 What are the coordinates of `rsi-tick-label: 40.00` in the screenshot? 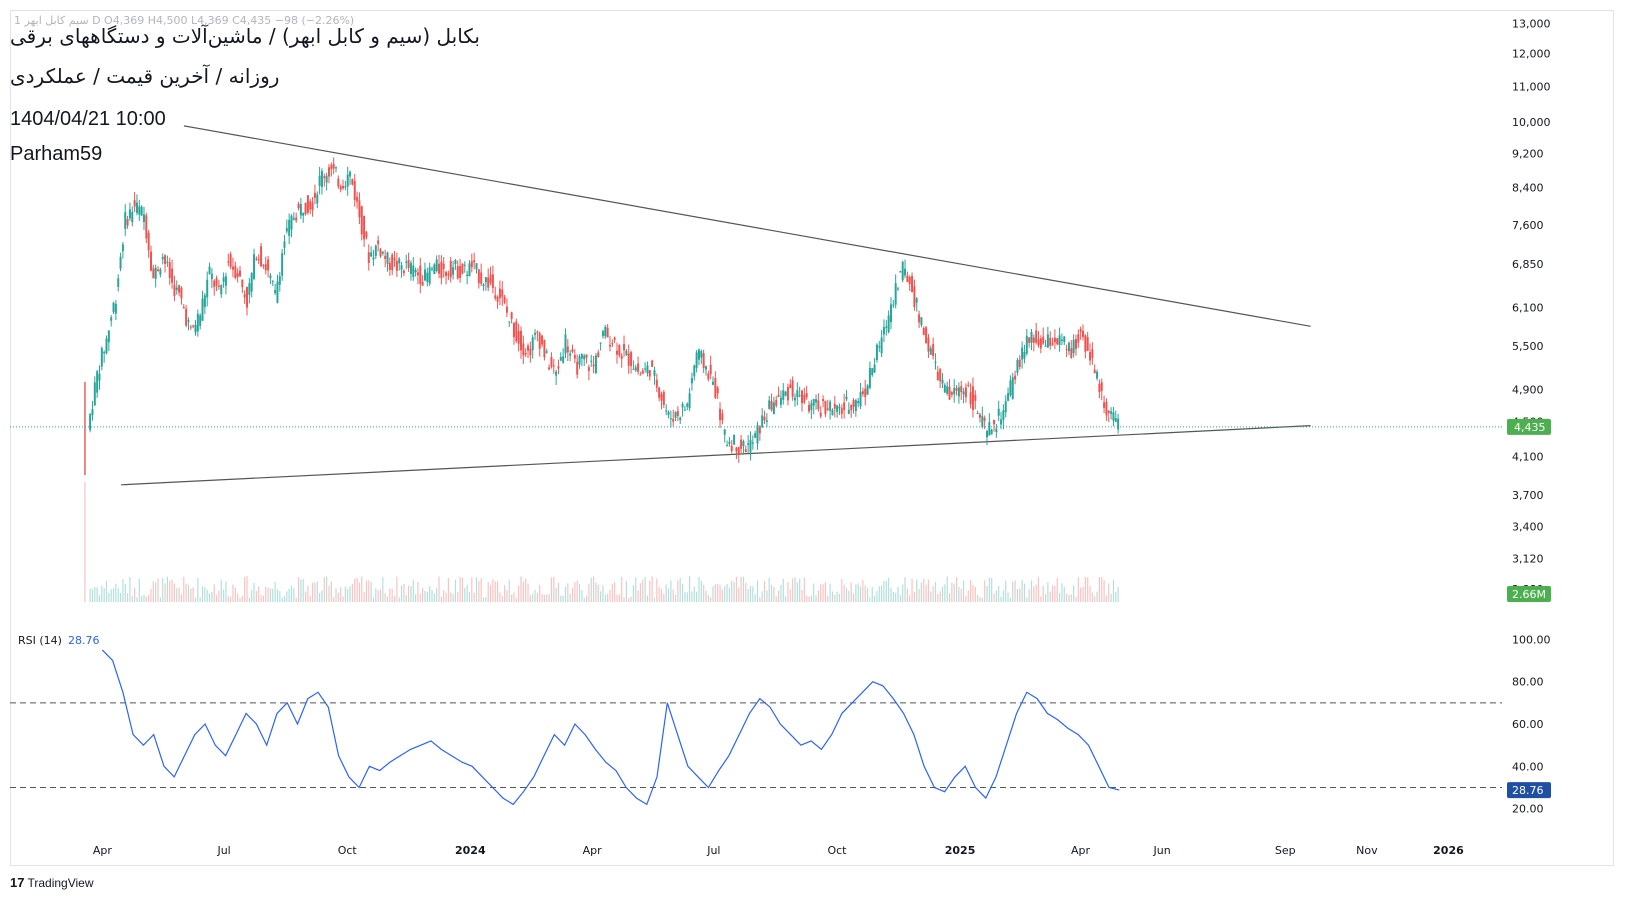 It's located at (1528, 766).